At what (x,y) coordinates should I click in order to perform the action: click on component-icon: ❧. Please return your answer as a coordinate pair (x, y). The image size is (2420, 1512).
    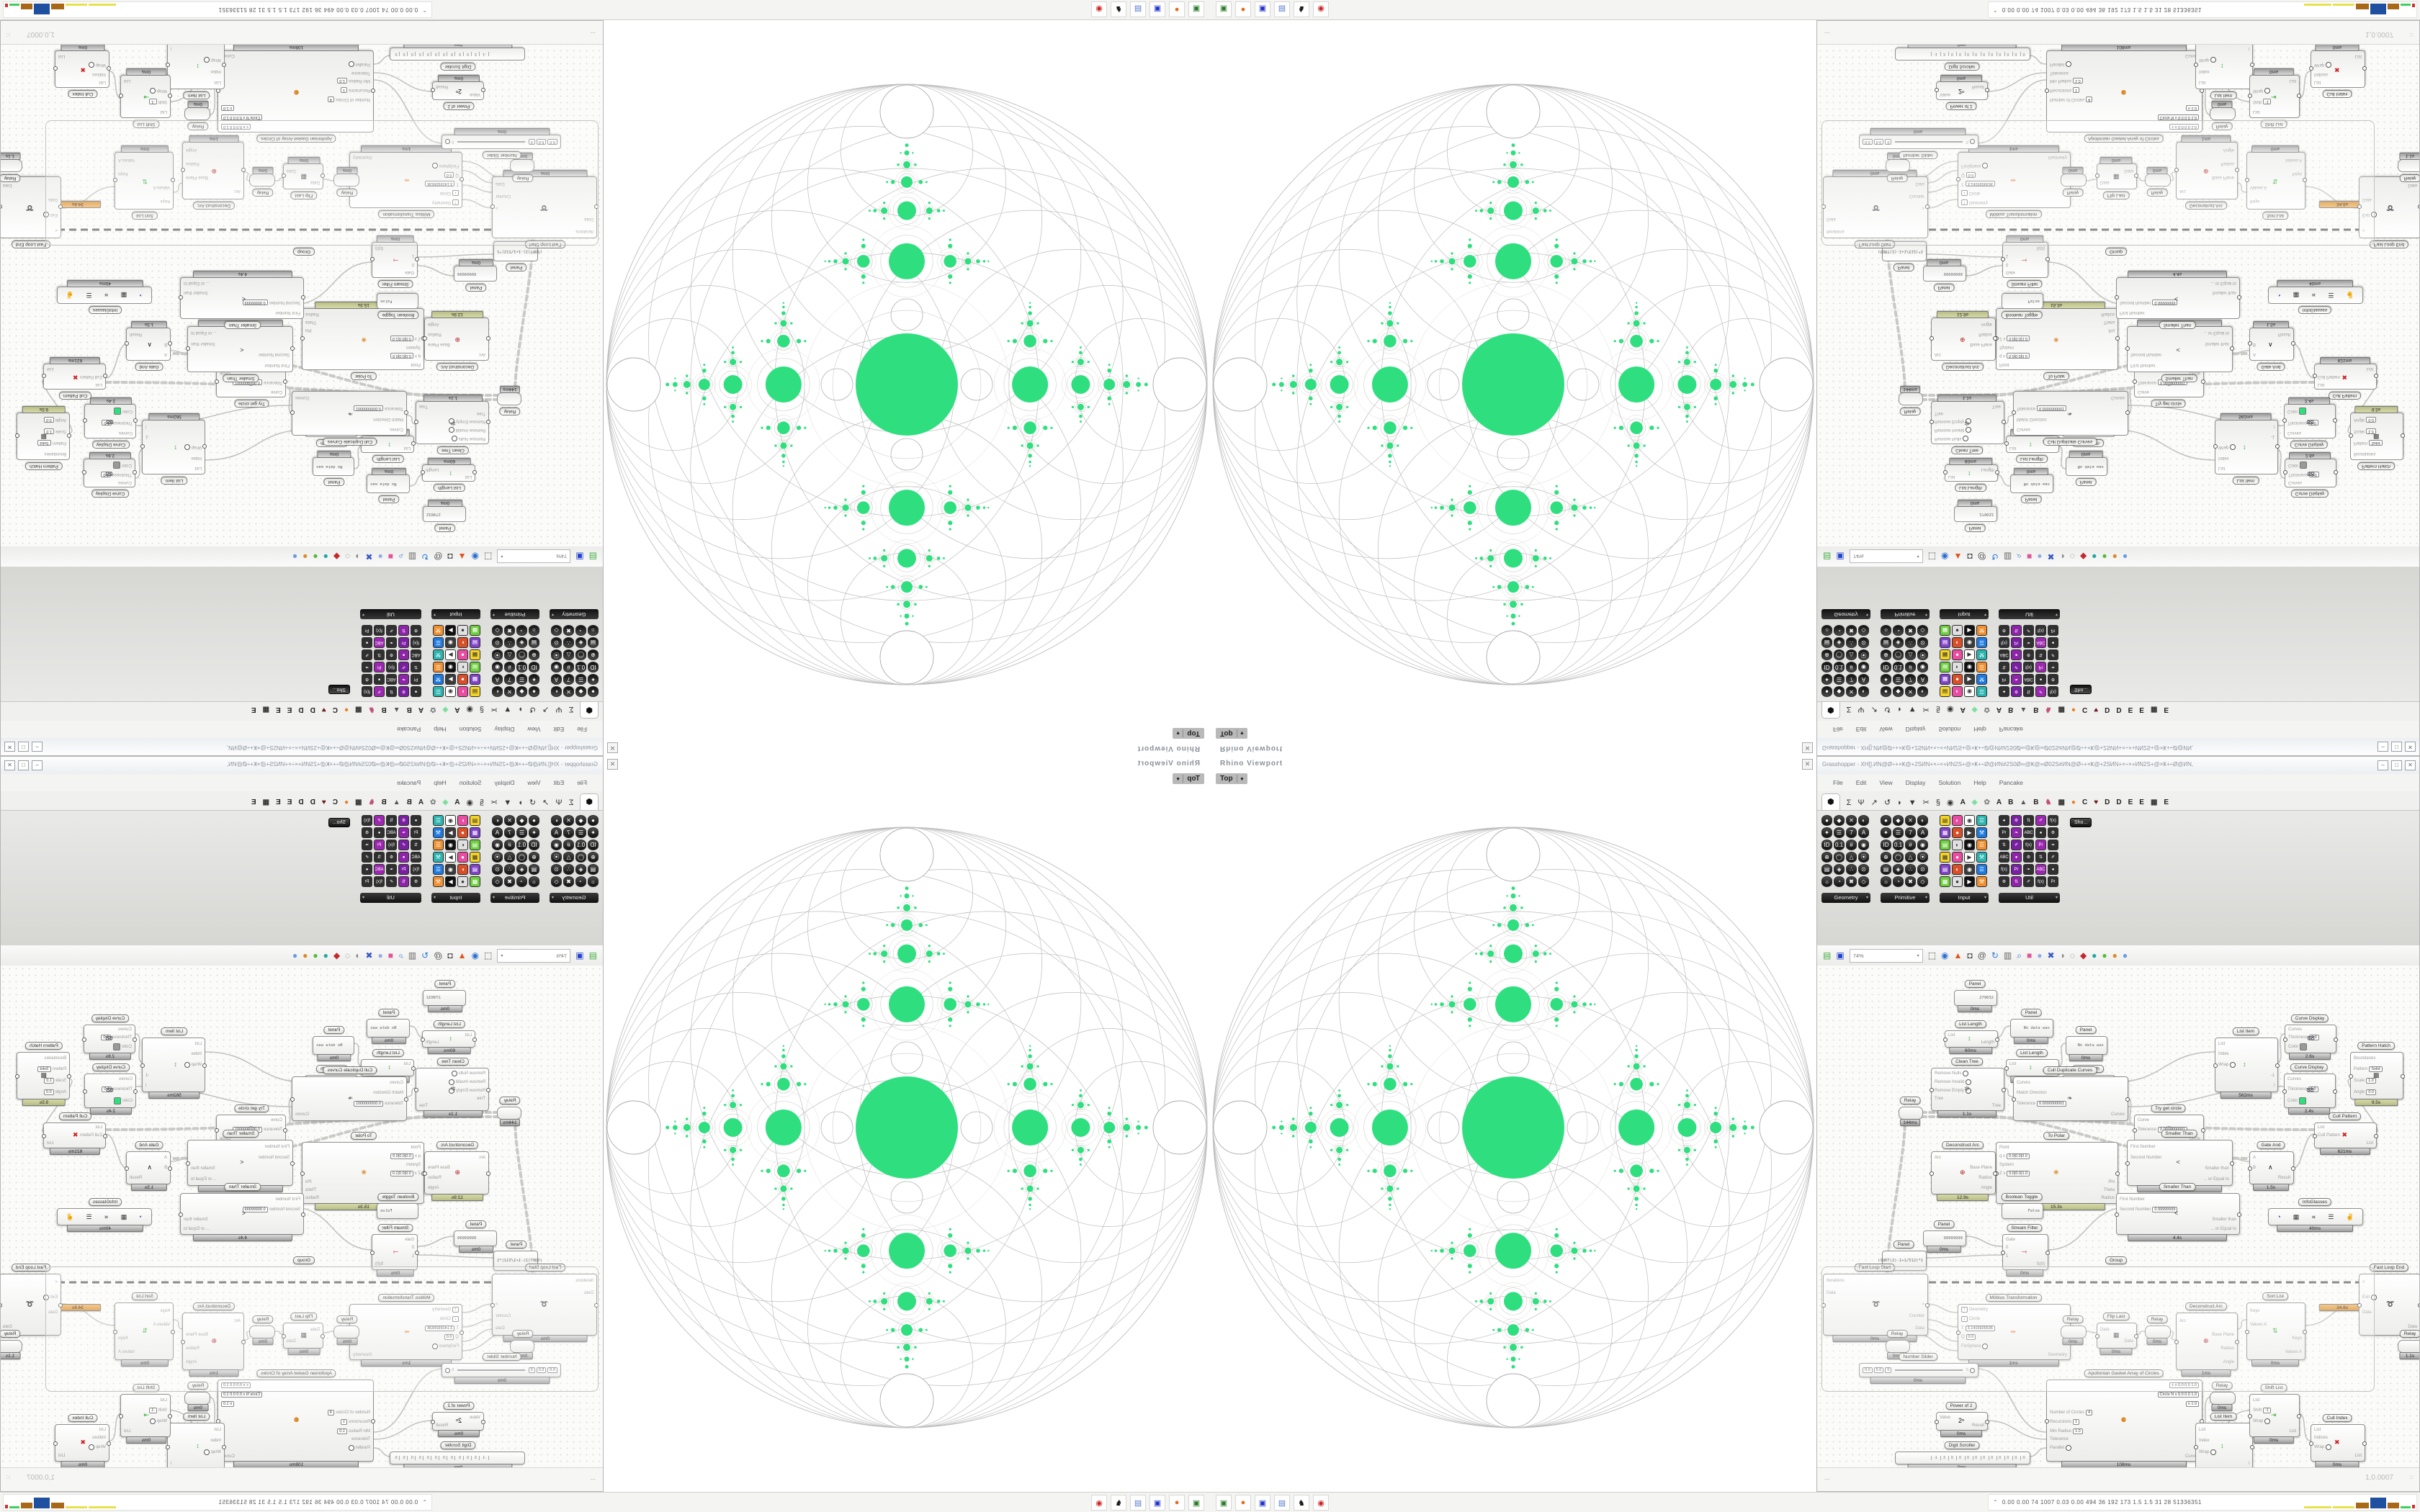
    Looking at the image, I should click on (403, 832).